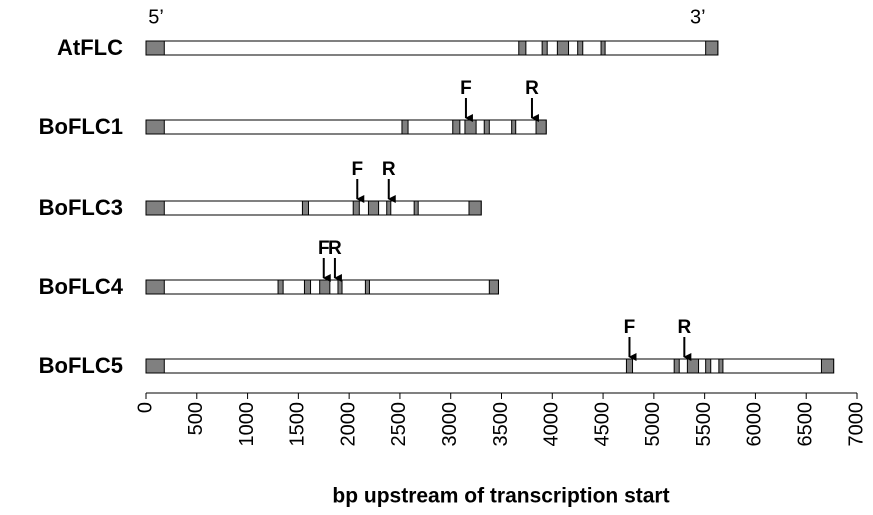 The height and width of the screenshot is (515, 873). Describe the element at coordinates (81, 207) in the screenshot. I see `gene-label: BoFLC3` at that location.